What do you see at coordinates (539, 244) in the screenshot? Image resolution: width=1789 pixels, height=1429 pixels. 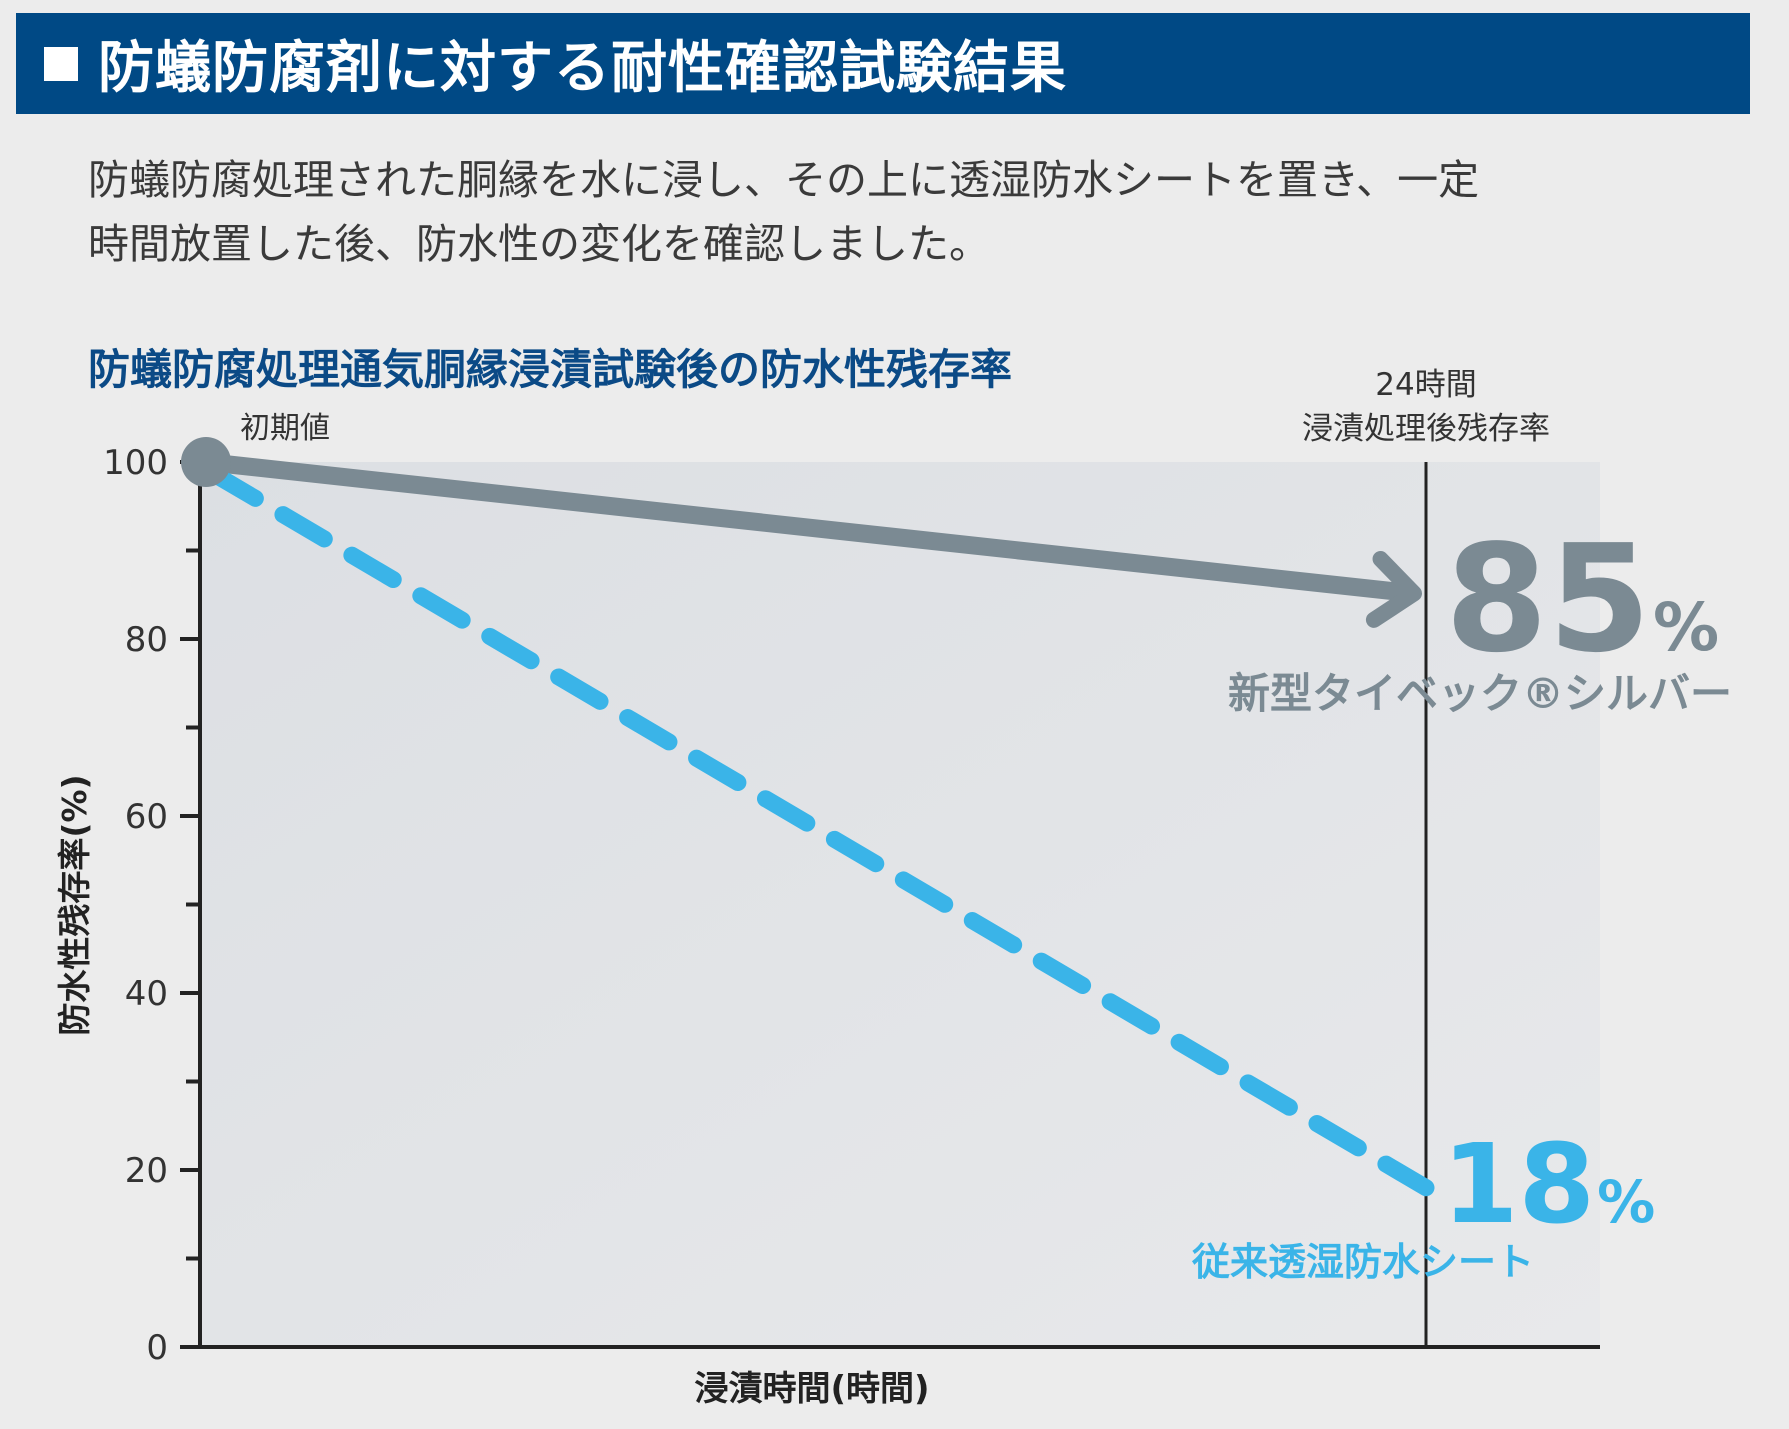 I see `intro-line-2: 時間放置した後、防水性の変化を確認しました。` at bounding box center [539, 244].